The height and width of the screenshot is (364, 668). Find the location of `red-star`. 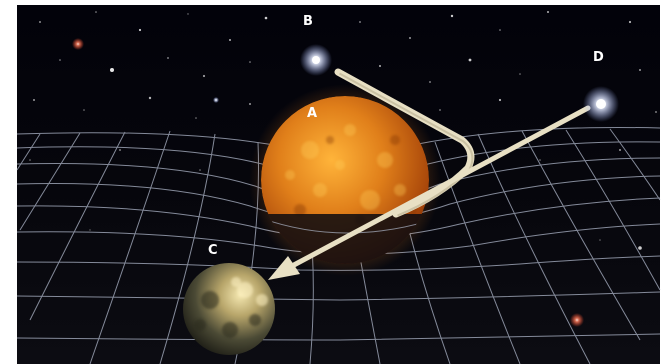

red-star is located at coordinates (78, 44).